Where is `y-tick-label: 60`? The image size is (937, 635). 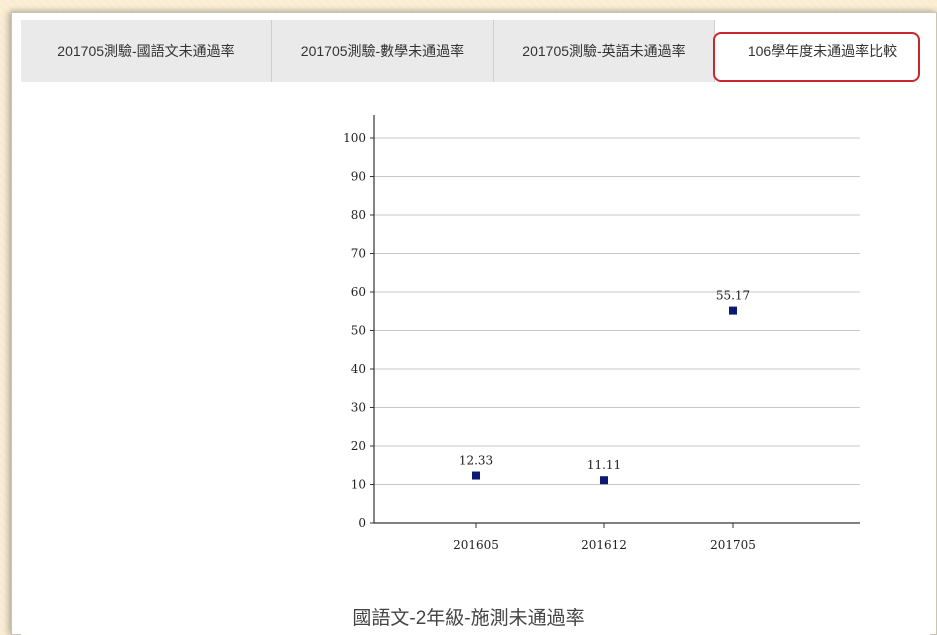
y-tick-label: 60 is located at coordinates (358, 292).